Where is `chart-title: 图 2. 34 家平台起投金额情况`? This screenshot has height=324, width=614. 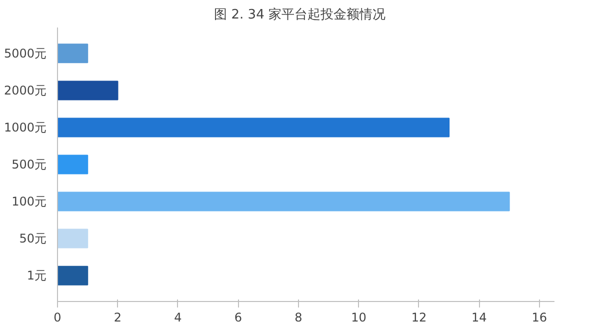 chart-title: 图 2. 34 家平台起投金额情况 is located at coordinates (300, 14).